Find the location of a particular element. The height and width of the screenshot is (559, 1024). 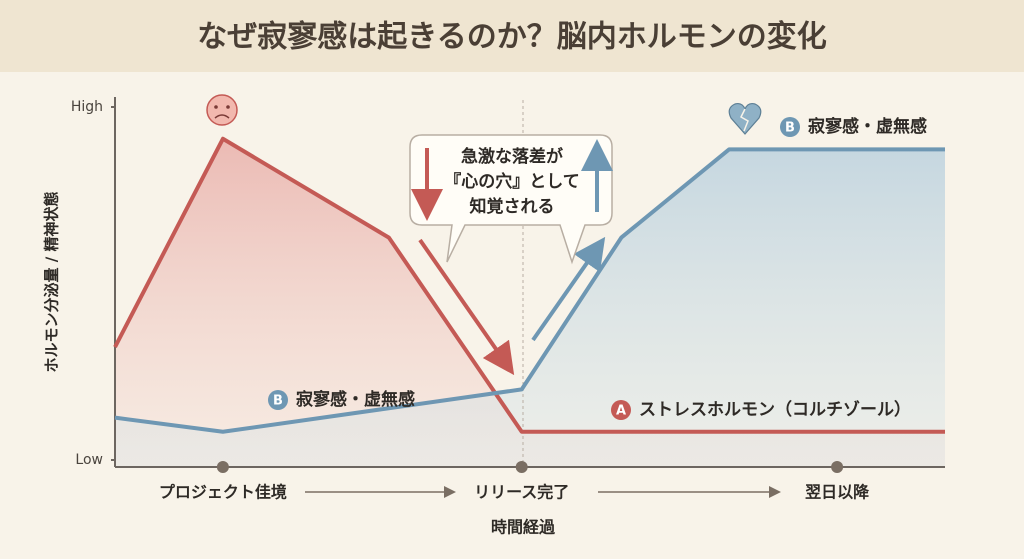

rise-arrow is located at coordinates (568, 289).